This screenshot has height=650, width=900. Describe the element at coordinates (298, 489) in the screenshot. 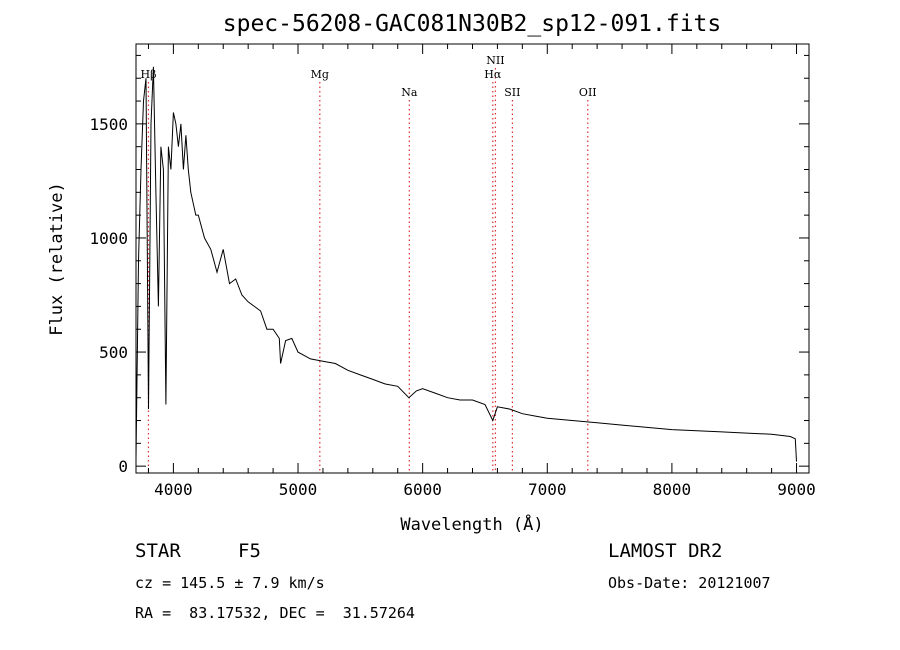

I see `x-tick-label: 5000` at that location.